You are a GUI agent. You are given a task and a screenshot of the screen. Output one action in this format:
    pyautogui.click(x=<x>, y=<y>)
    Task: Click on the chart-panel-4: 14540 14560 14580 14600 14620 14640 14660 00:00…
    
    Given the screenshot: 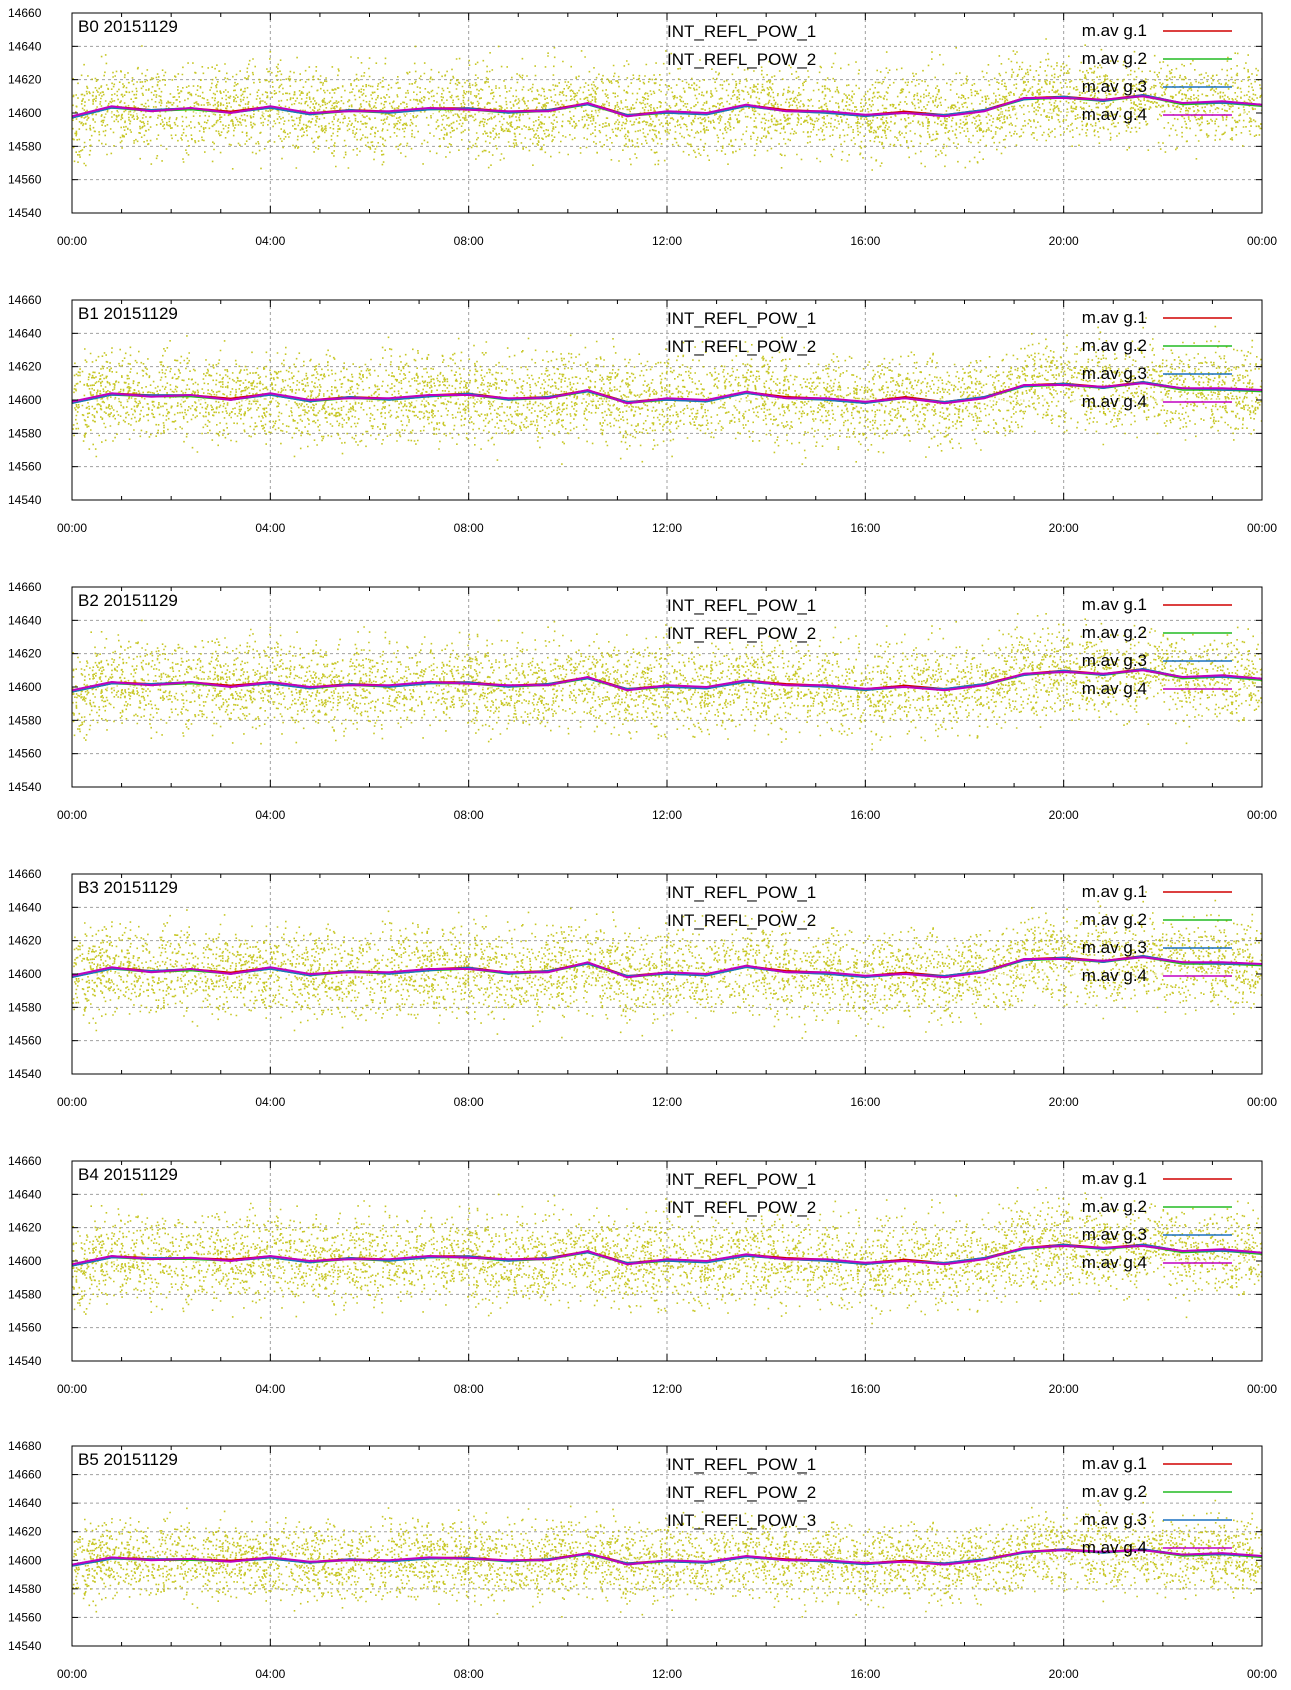 What is the action you would take?
    pyautogui.click(x=642, y=1275)
    